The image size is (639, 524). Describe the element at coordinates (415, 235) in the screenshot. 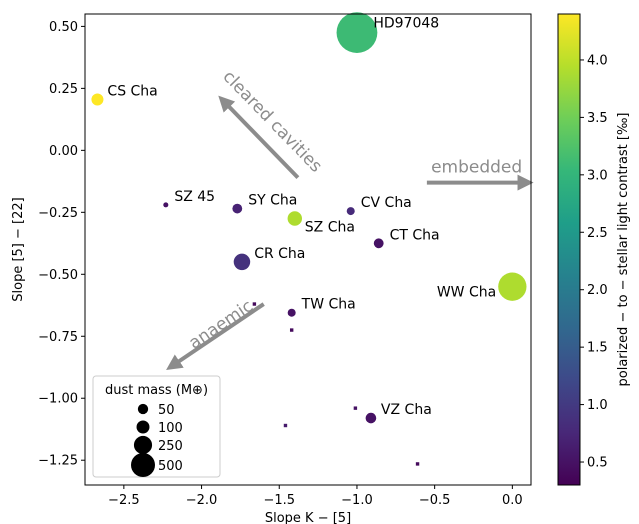

I see `star-label: CT Cha` at that location.